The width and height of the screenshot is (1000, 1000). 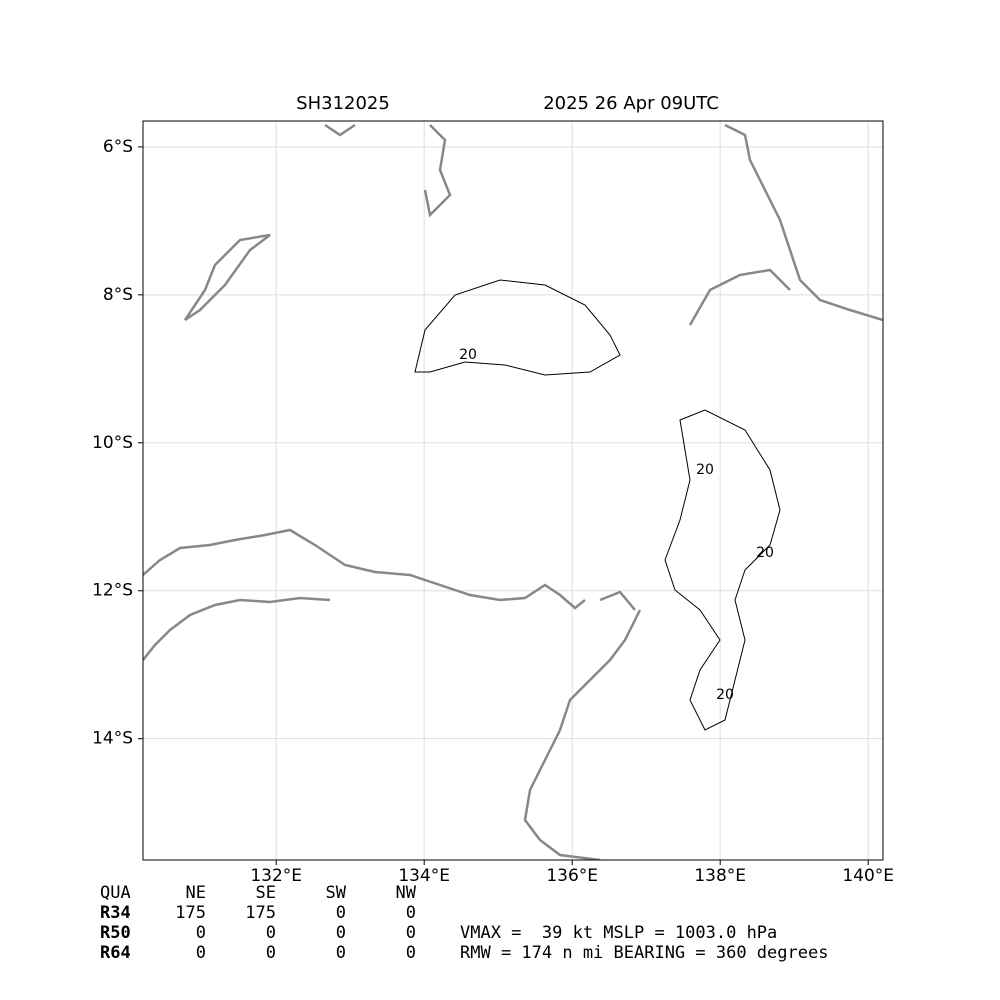 I want to click on table-cell: R64, so click(x=115, y=953).